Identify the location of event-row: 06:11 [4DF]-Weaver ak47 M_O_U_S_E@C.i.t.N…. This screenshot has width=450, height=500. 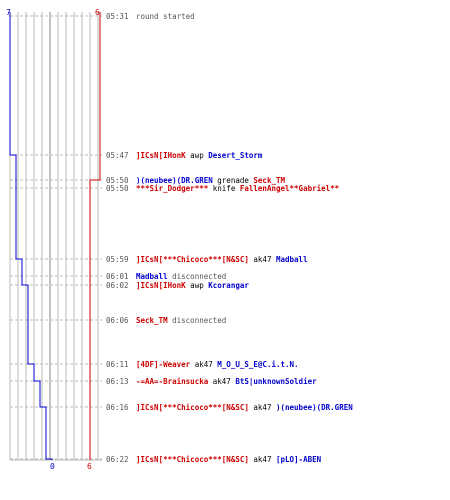
(202, 364).